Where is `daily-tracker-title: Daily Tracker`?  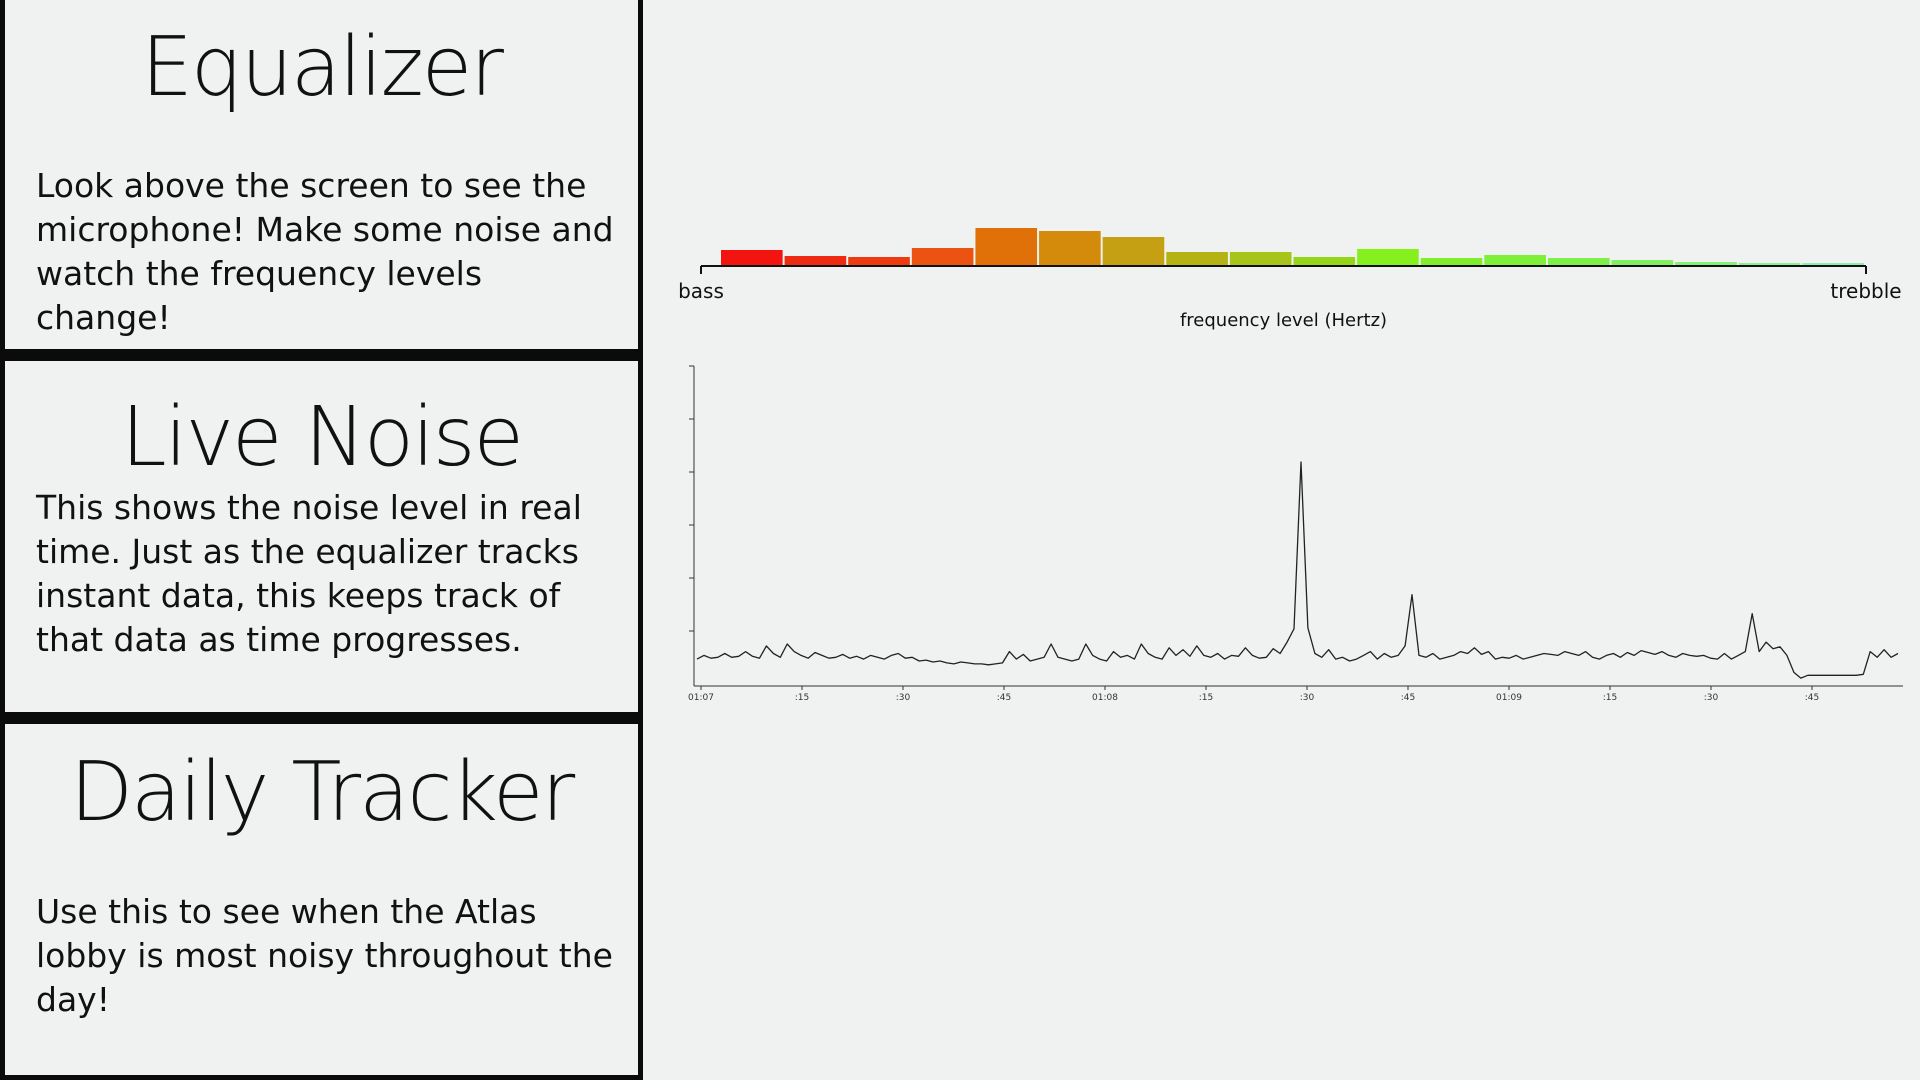
daily-tracker-title: Daily Tracker is located at coordinates (322, 792).